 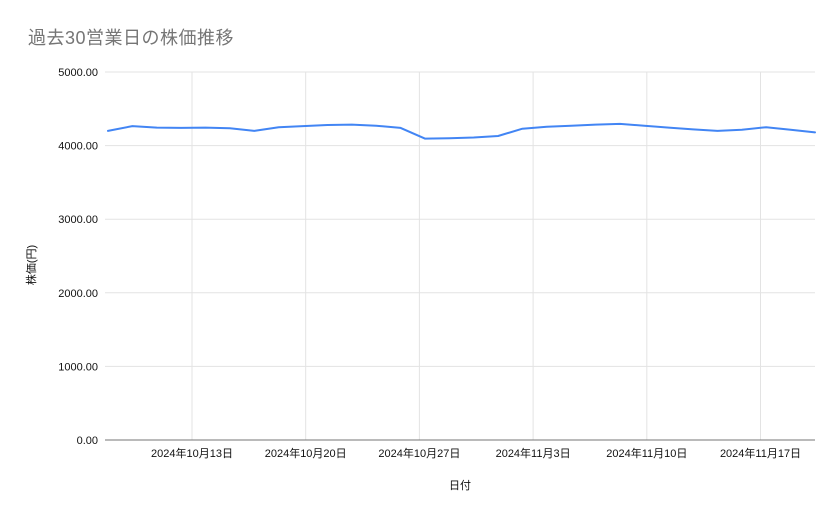 I want to click on x-axis-title: 日付, so click(x=460, y=486).